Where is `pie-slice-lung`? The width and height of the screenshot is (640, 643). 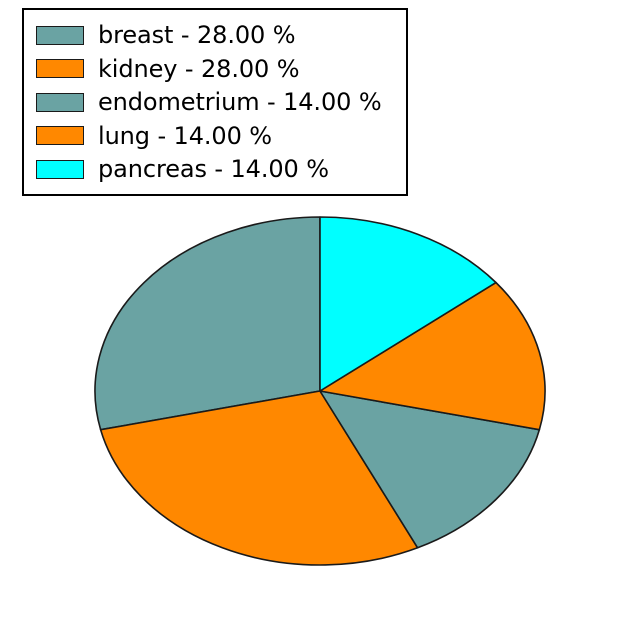 pie-slice-lung is located at coordinates (432, 356).